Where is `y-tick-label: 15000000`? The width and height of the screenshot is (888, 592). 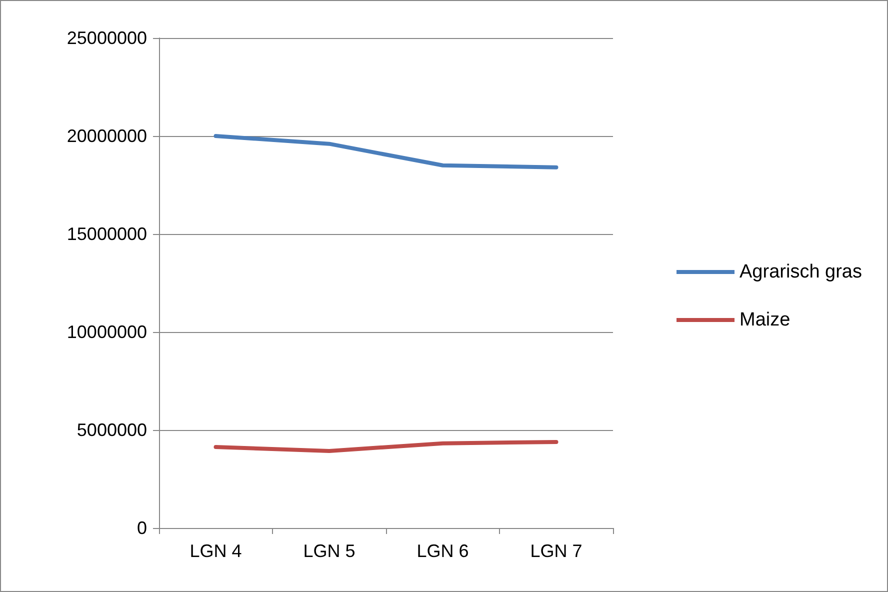 y-tick-label: 15000000 is located at coordinates (106, 234).